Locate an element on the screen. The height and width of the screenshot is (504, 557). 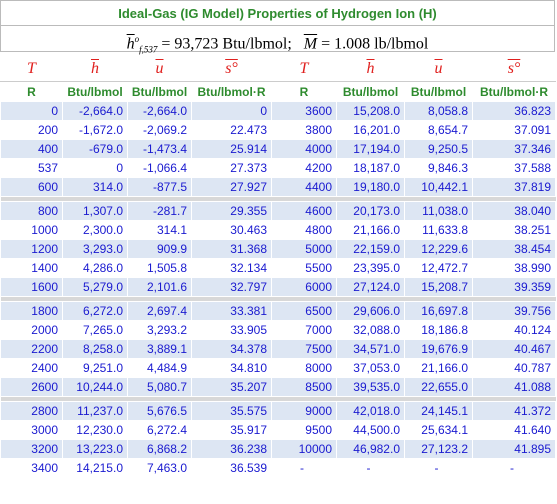
cell: 35.917 is located at coordinates (231, 430).